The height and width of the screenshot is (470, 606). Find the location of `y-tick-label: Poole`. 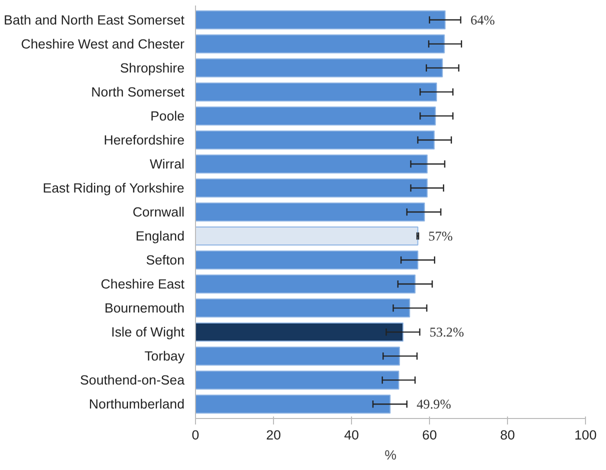

y-tick-label: Poole is located at coordinates (167, 116).